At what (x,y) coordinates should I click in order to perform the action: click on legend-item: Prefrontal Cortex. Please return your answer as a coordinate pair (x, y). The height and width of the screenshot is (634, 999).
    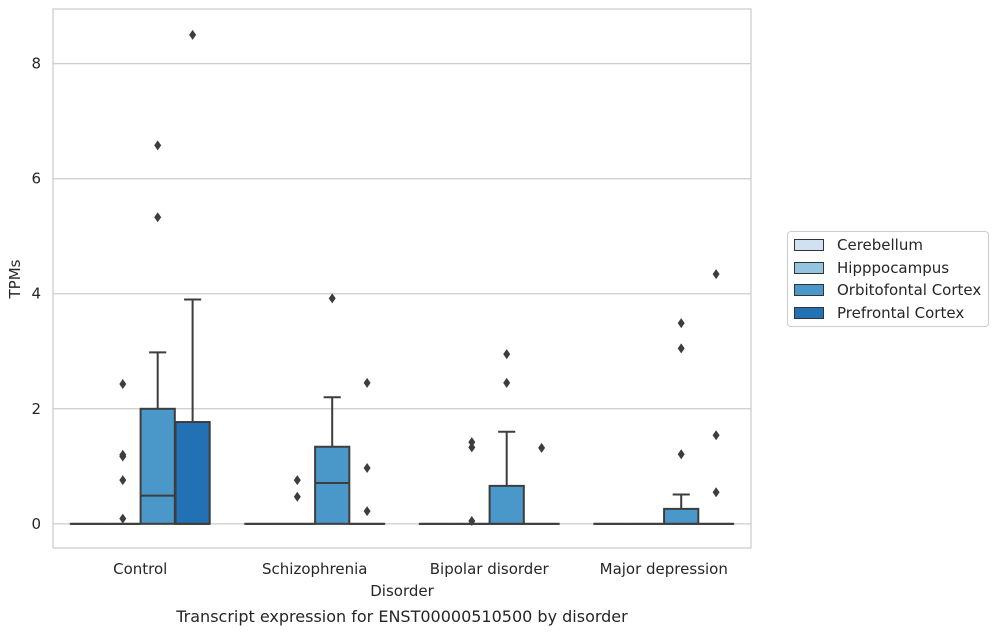
    Looking at the image, I should click on (879, 313).